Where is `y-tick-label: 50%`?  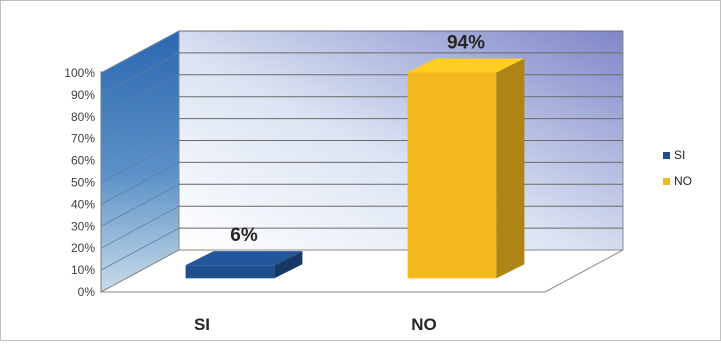 y-tick-label: 50% is located at coordinates (83, 183).